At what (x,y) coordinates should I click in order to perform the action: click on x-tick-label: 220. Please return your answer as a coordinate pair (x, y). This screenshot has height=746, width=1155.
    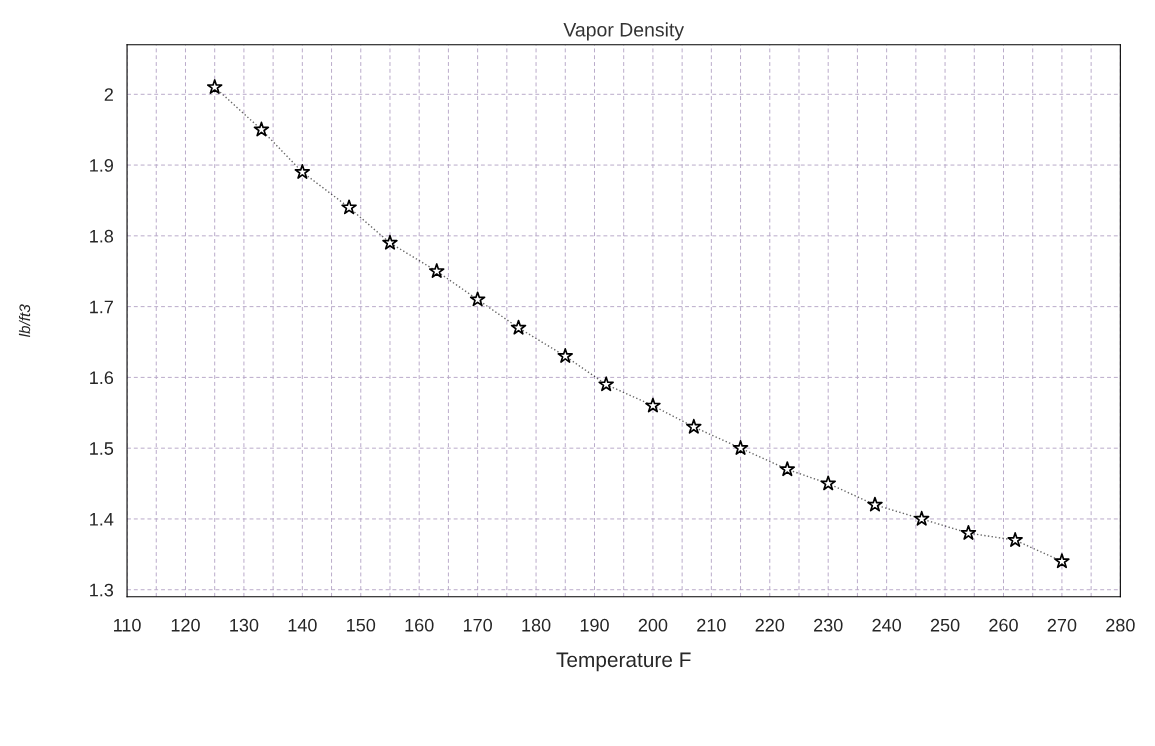
    Looking at the image, I should click on (770, 625).